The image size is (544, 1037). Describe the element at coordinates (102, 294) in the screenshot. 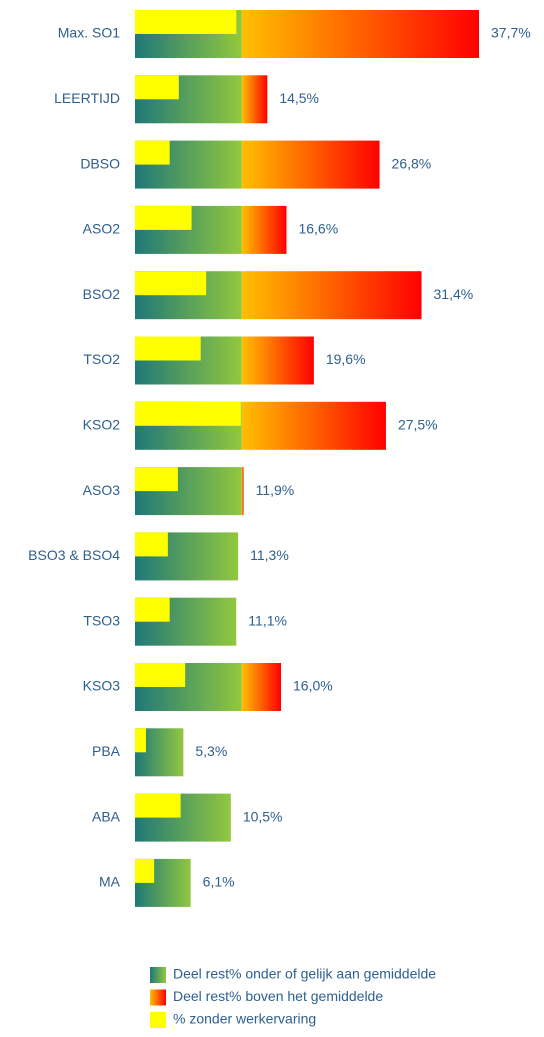

I see `category-label: BSO2` at that location.